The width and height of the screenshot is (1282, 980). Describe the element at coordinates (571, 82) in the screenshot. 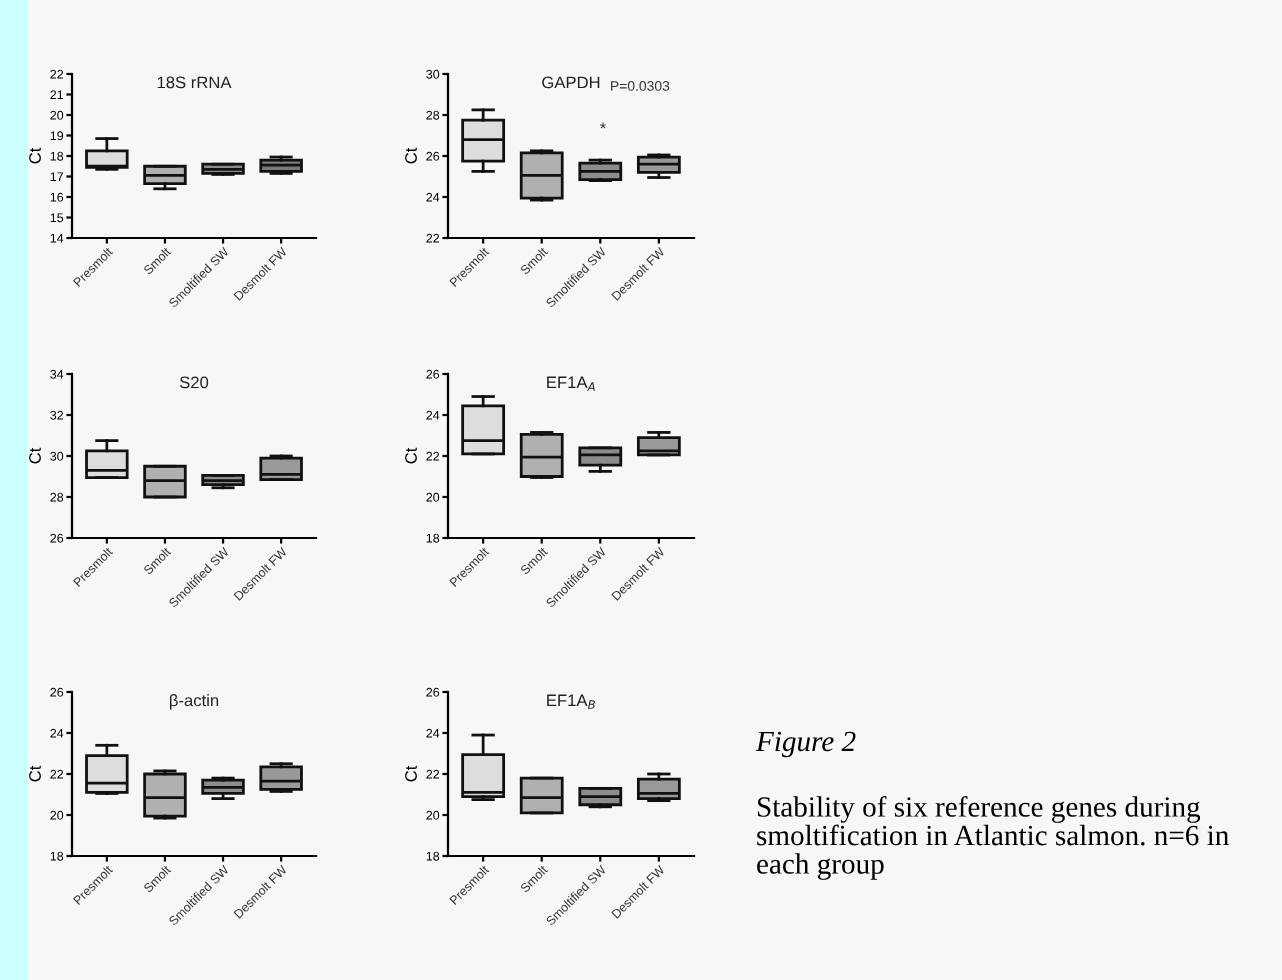

I see `chart-title: GAPDH` at that location.